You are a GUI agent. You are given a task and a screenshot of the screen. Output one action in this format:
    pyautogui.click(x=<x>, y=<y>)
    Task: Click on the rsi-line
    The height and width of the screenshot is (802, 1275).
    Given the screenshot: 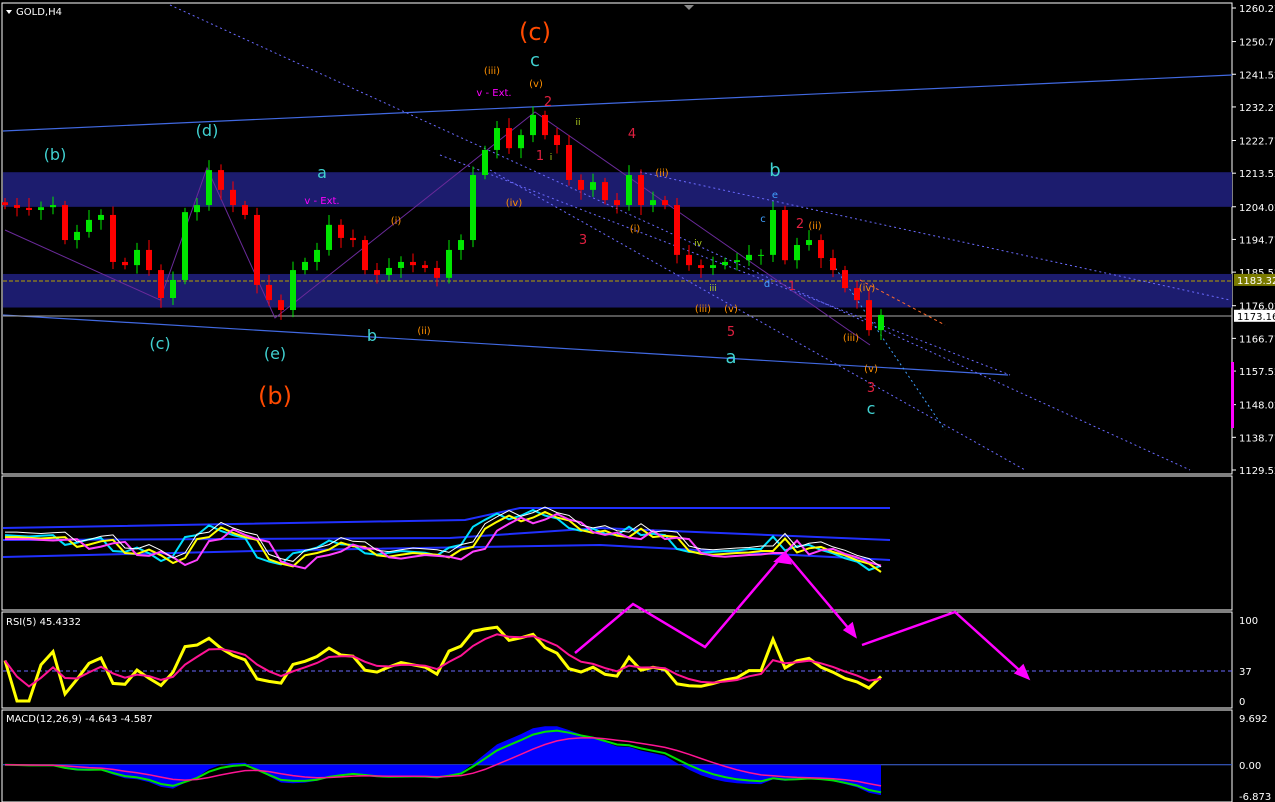 What is the action you would take?
    pyautogui.click(x=443, y=664)
    